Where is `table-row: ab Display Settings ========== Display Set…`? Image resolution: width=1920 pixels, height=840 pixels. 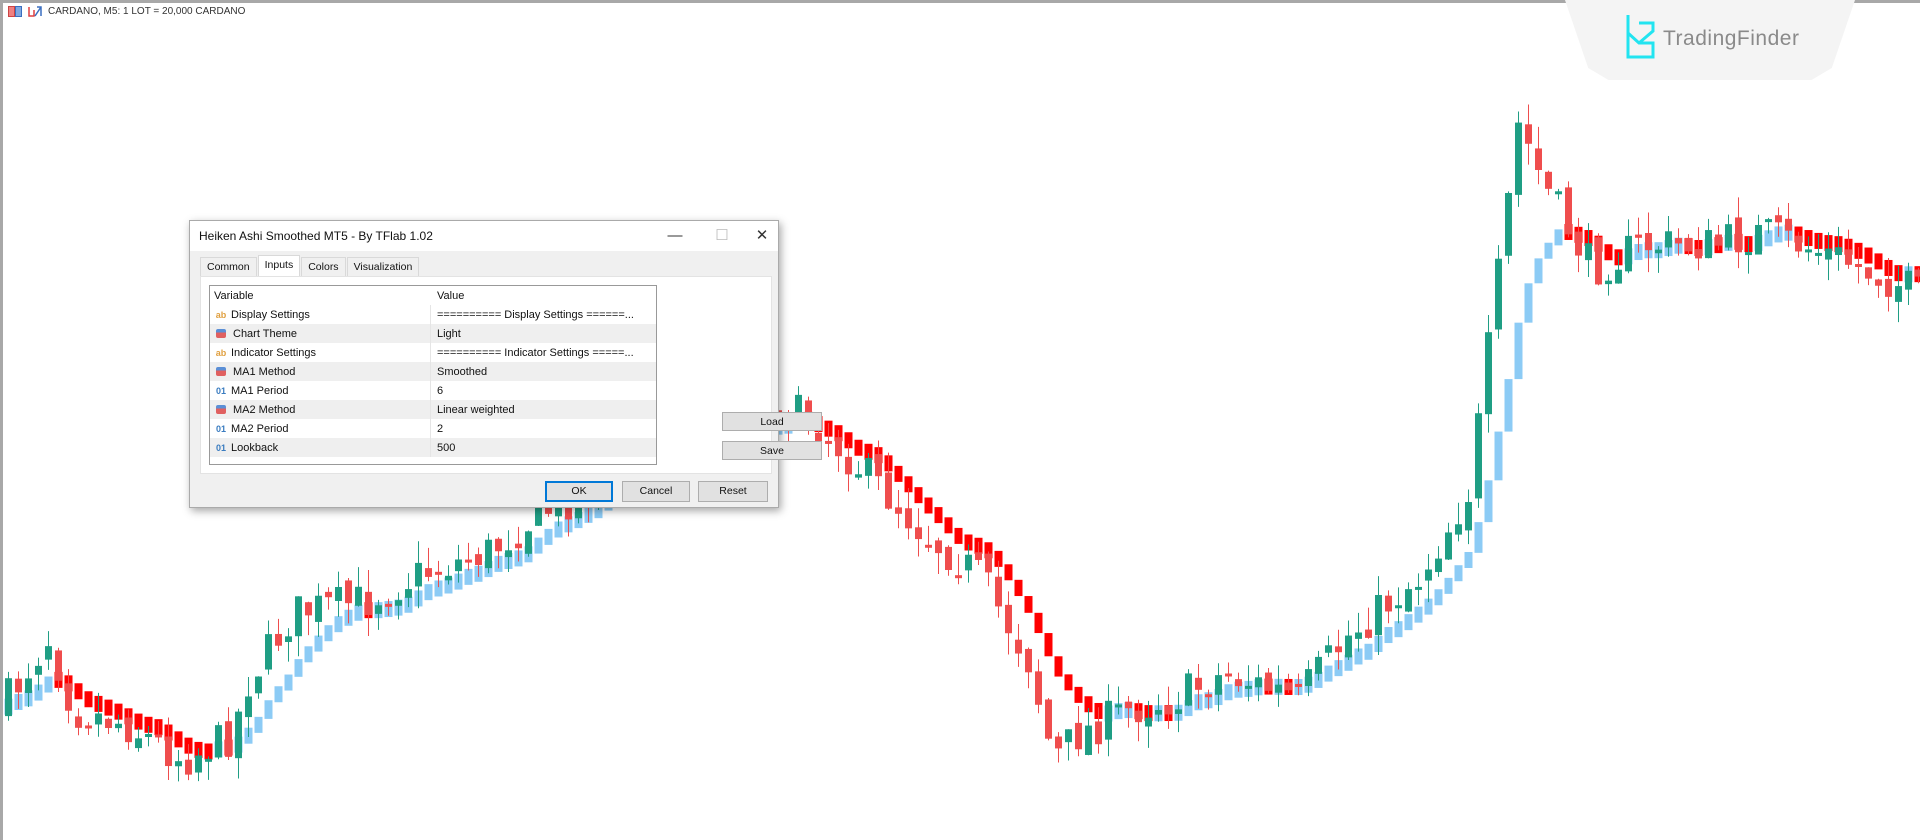
table-row: ab Display Settings ========== Display Set… is located at coordinates (433, 314).